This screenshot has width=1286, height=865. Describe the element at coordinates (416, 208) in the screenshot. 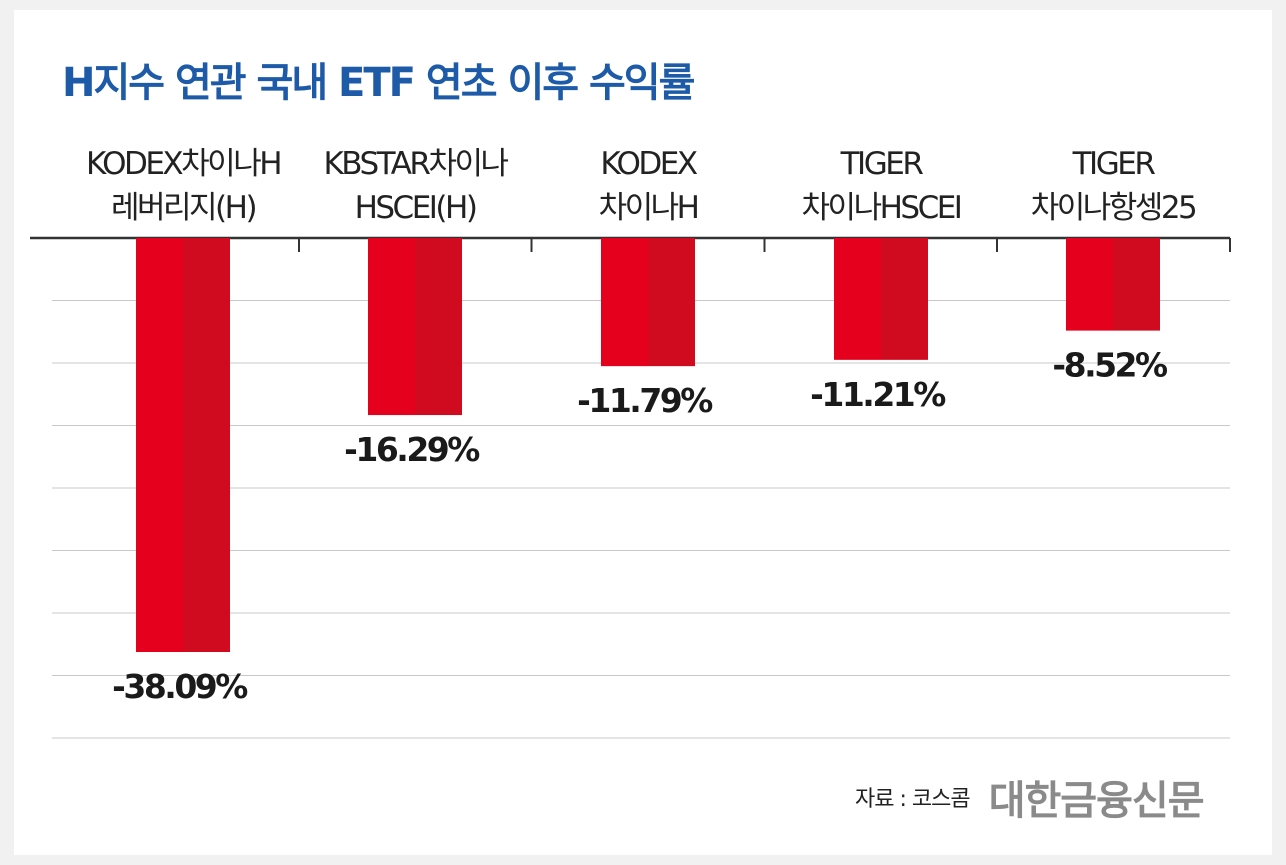

I see `category-label-line: HSCEI(H)` at that location.